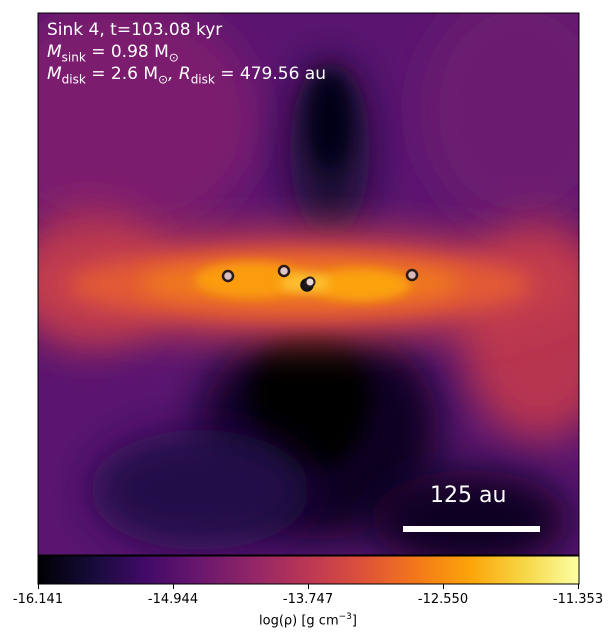 The width and height of the screenshot is (615, 644). I want to click on sink-marker-b, so click(284, 271).